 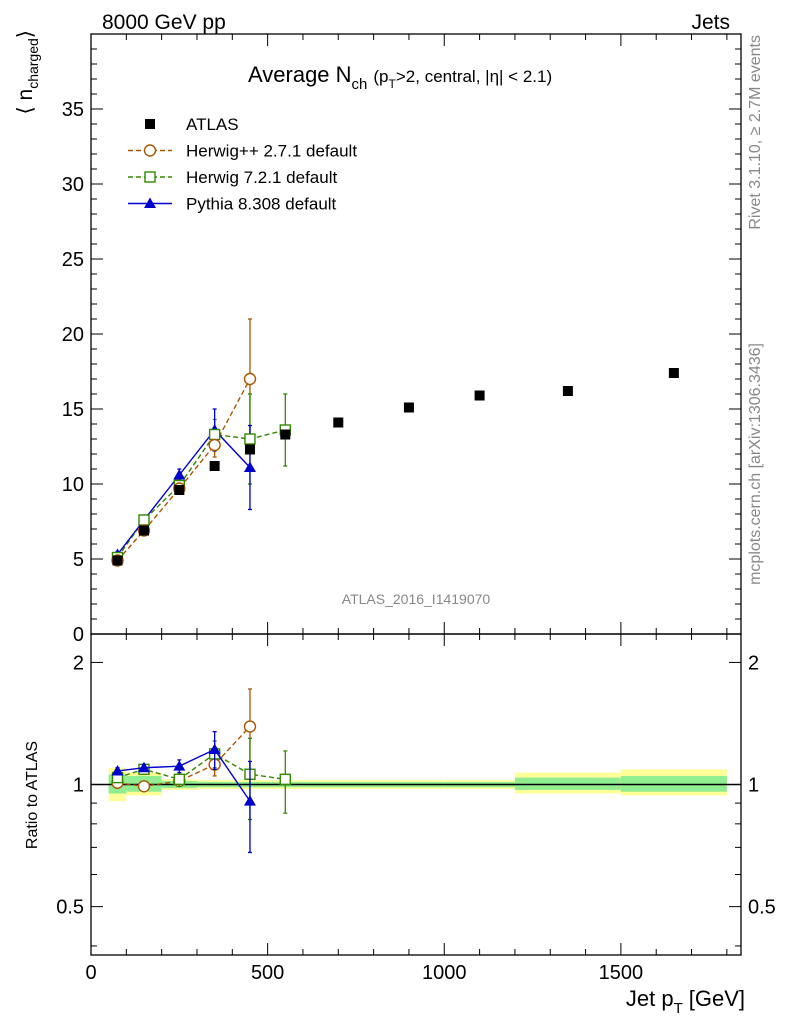 What do you see at coordinates (267, 973) in the screenshot?
I see `x-tick-label: 500` at bounding box center [267, 973].